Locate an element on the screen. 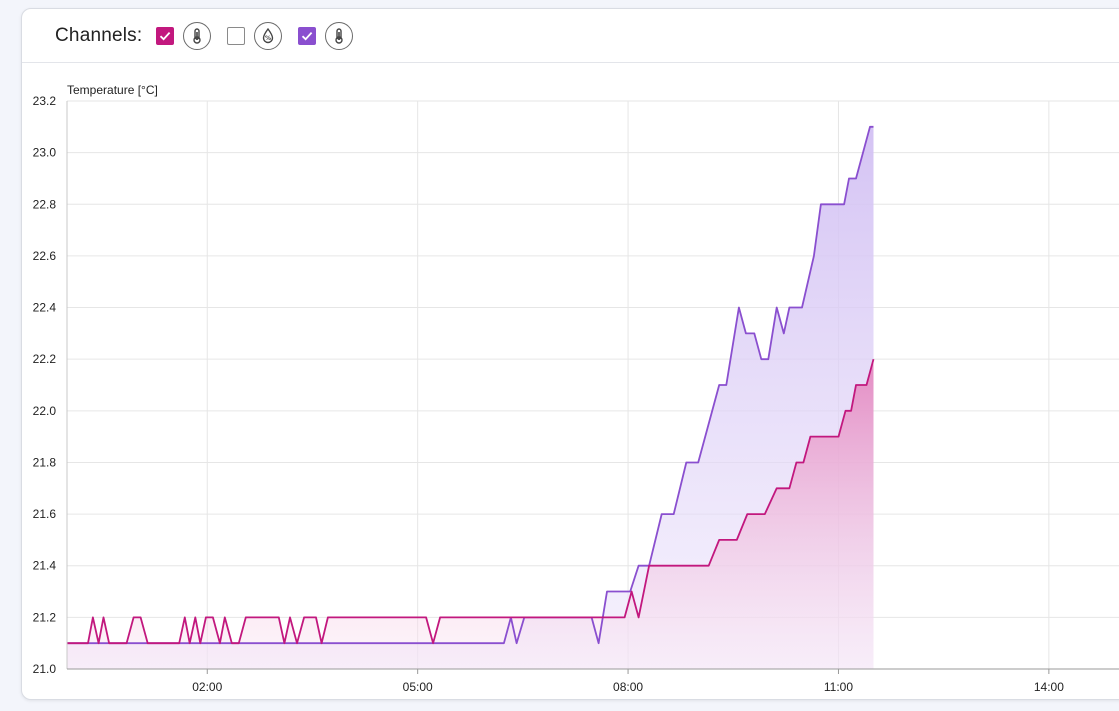 The width and height of the screenshot is (1119, 711). y-tick-label: 22.8 is located at coordinates (45, 204).